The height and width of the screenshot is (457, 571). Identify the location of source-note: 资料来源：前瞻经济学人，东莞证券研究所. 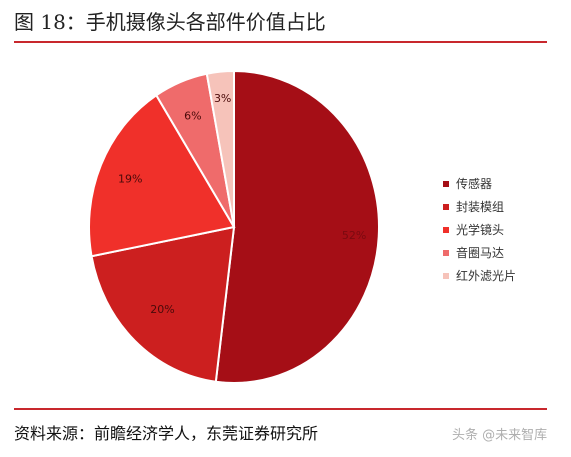
(166, 433).